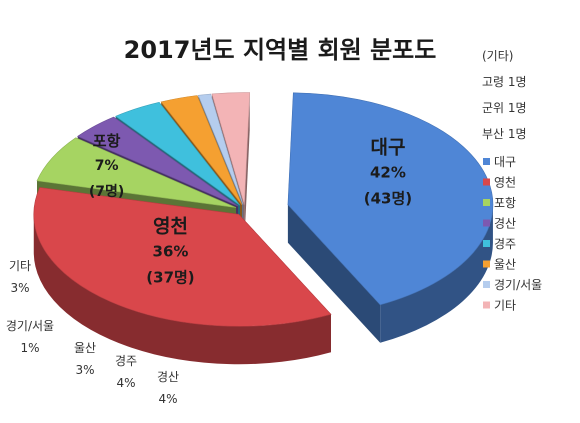 The image size is (580, 423). What do you see at coordinates (505, 265) in the screenshot?
I see `legend-label: 울산` at bounding box center [505, 265].